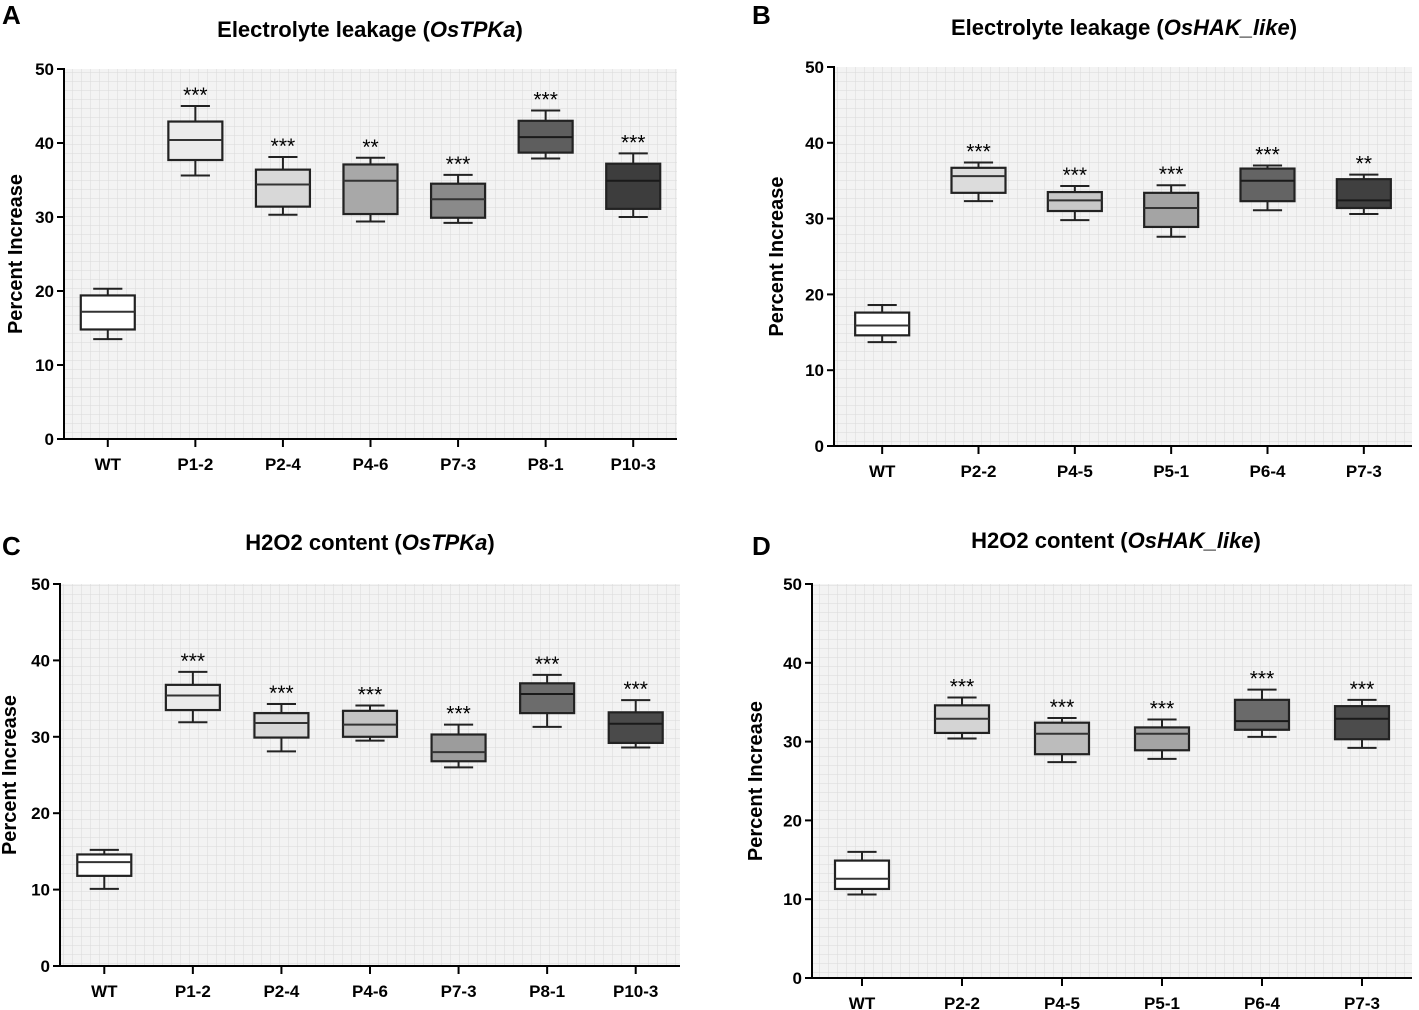  What do you see at coordinates (40, 660) in the screenshot?
I see `panel-c-y-tick-label: 40` at bounding box center [40, 660].